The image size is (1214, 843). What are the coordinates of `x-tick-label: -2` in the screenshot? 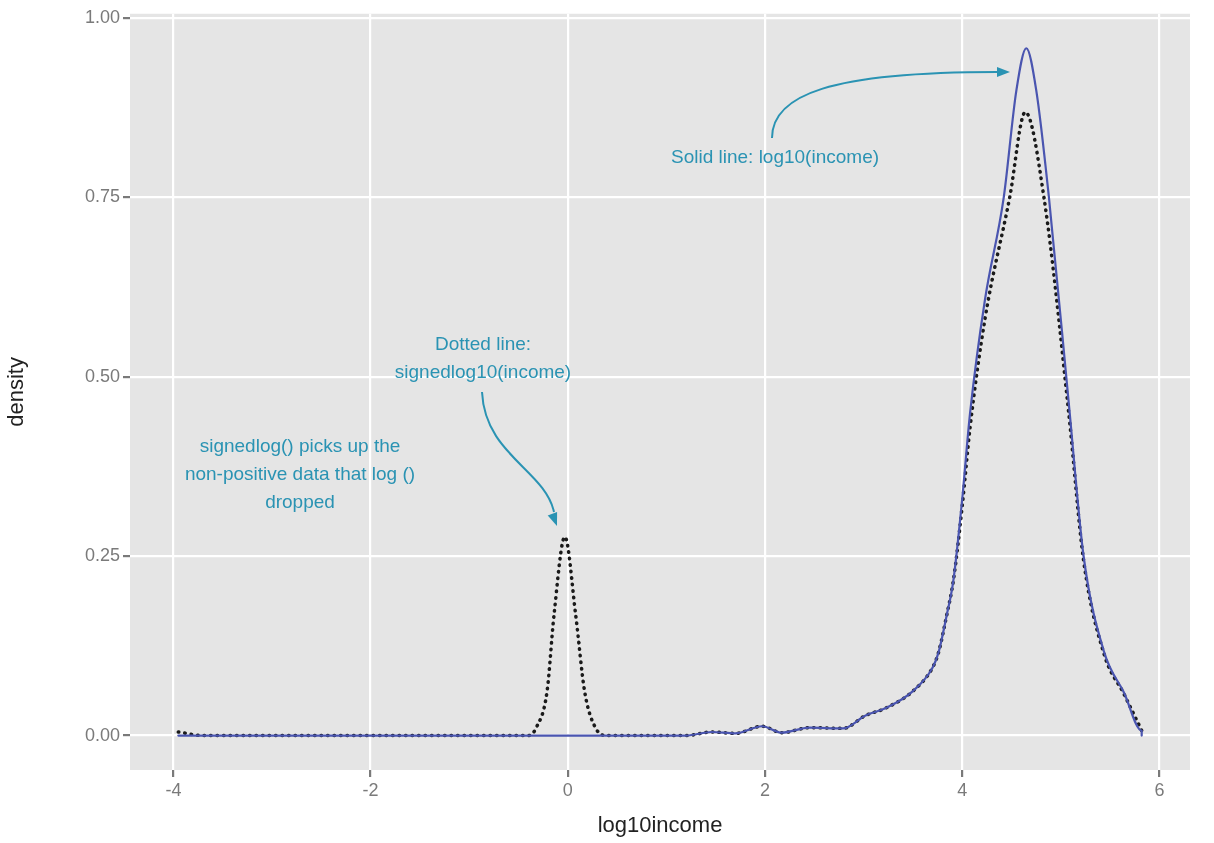 It's located at (370, 789).